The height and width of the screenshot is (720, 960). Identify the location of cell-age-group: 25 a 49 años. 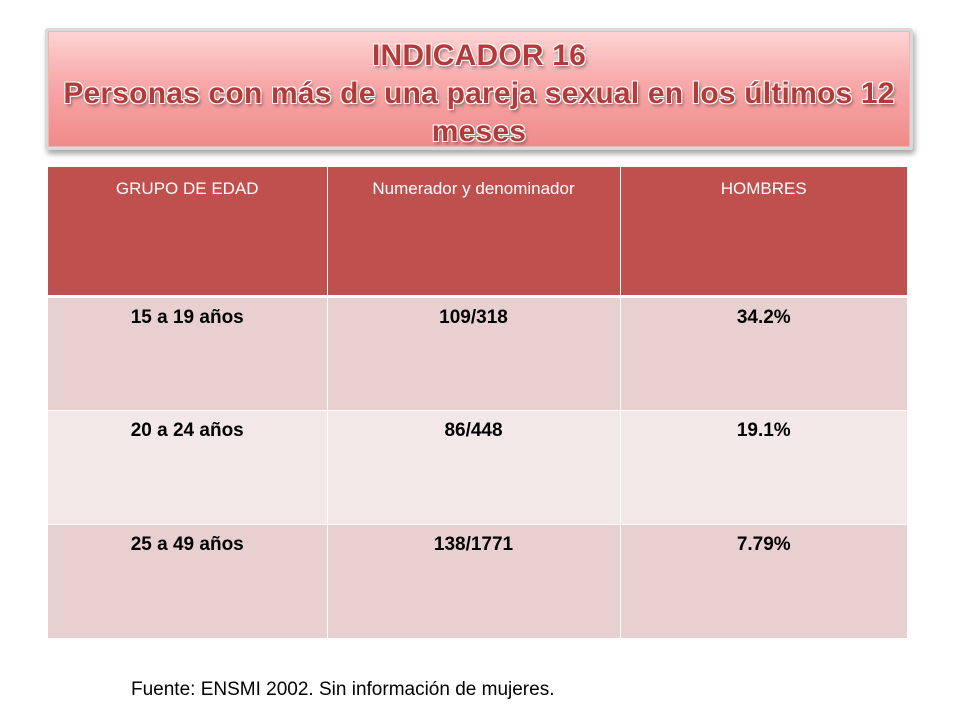
(188, 581).